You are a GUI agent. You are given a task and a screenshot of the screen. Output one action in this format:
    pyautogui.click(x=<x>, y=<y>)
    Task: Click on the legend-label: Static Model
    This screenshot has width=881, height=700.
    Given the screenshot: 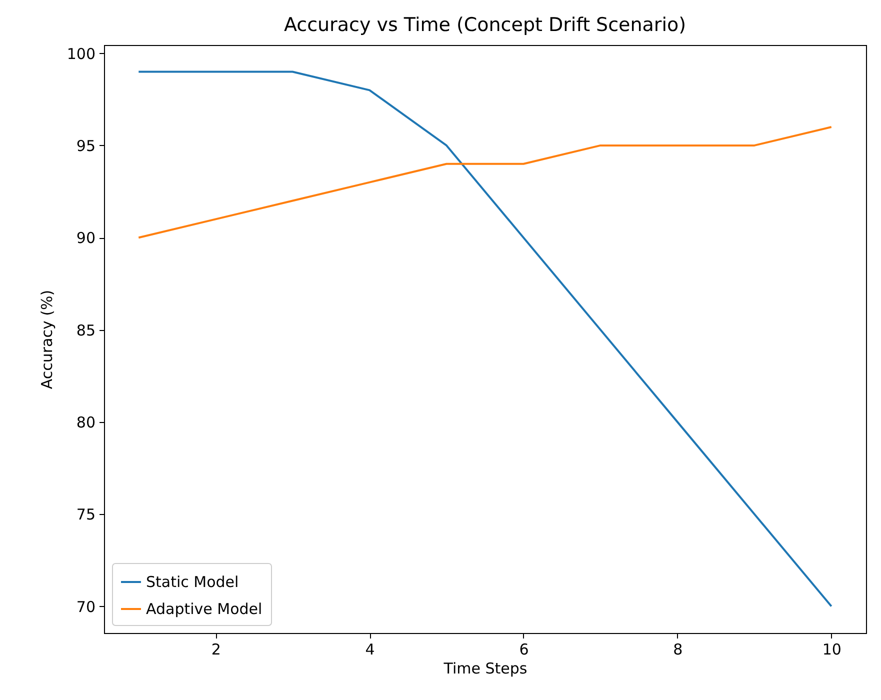 What is the action you would take?
    pyautogui.click(x=192, y=582)
    